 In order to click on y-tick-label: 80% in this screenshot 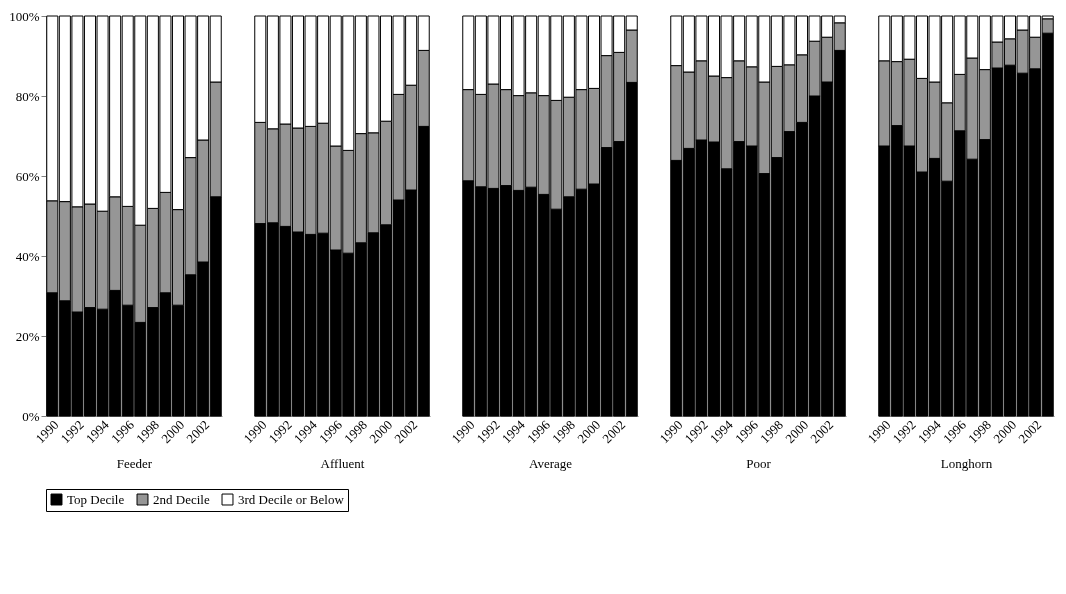, I will do `click(27, 96)`.